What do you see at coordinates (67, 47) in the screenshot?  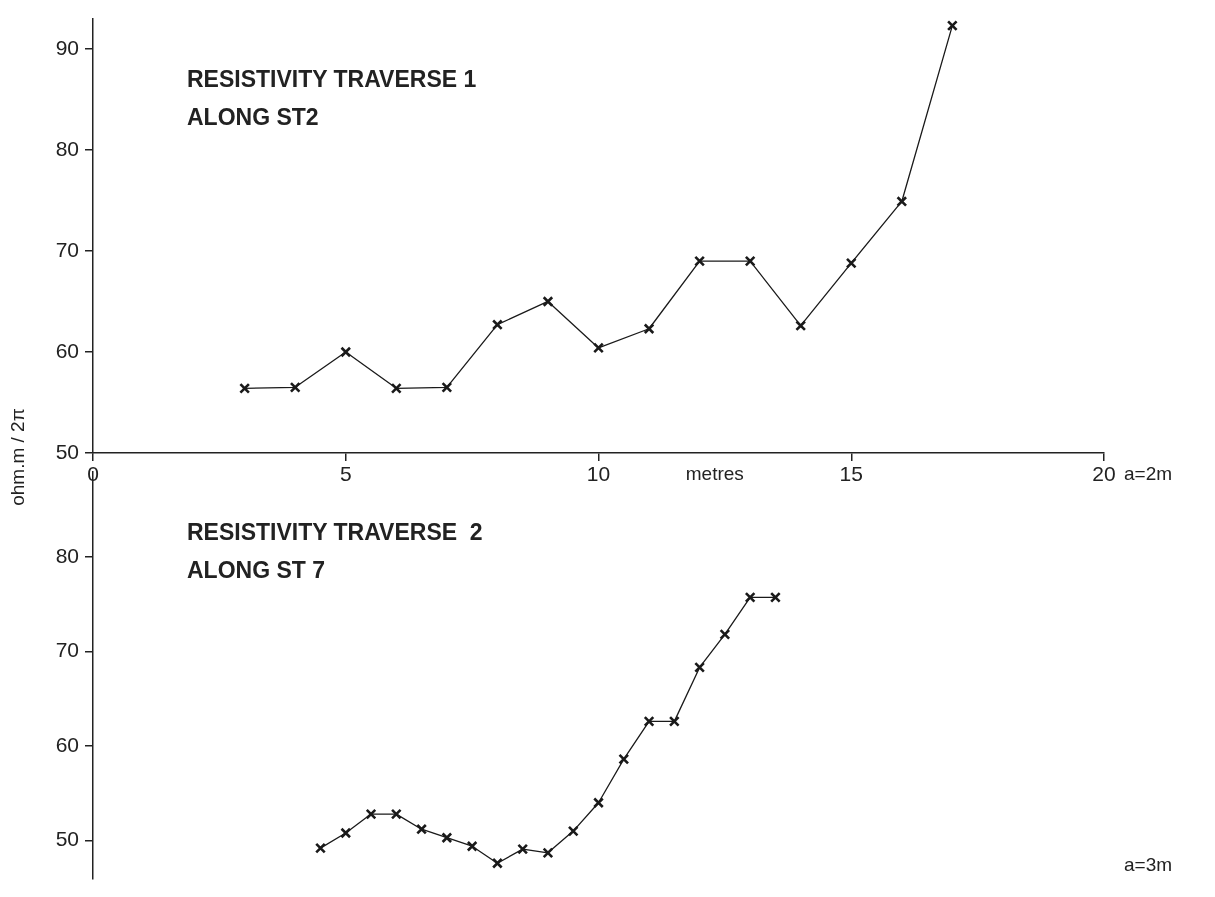 I see `y-tick-label: 90` at bounding box center [67, 47].